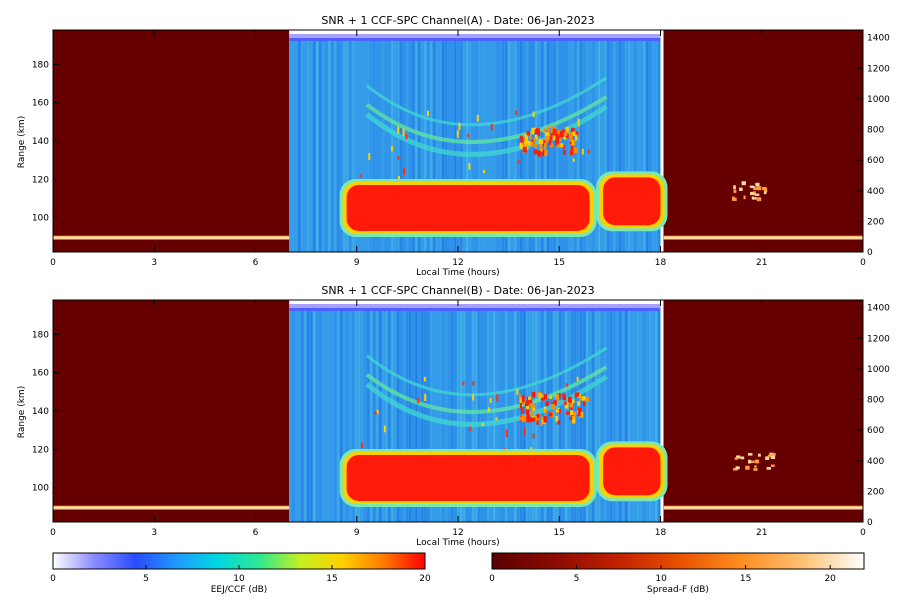 This screenshot has height=604, width=900. I want to click on colorbar-spreadf-gradient, so click(678, 561).